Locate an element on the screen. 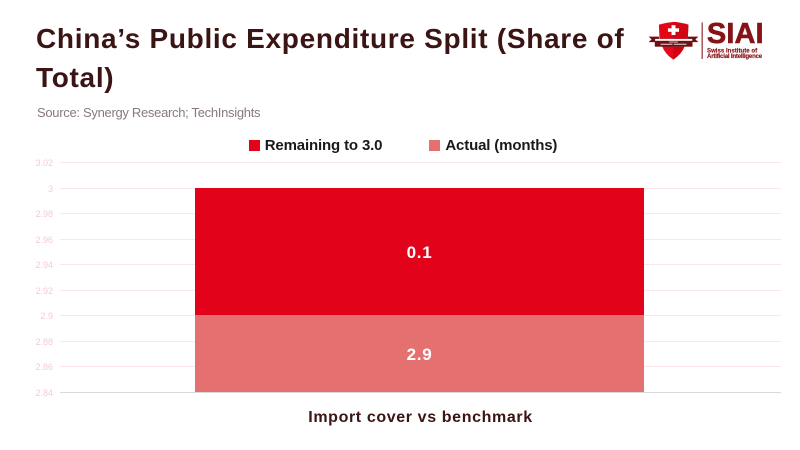 This screenshot has width=800, height=450. svg-text: Artificial Intelligence is located at coordinates (735, 56).